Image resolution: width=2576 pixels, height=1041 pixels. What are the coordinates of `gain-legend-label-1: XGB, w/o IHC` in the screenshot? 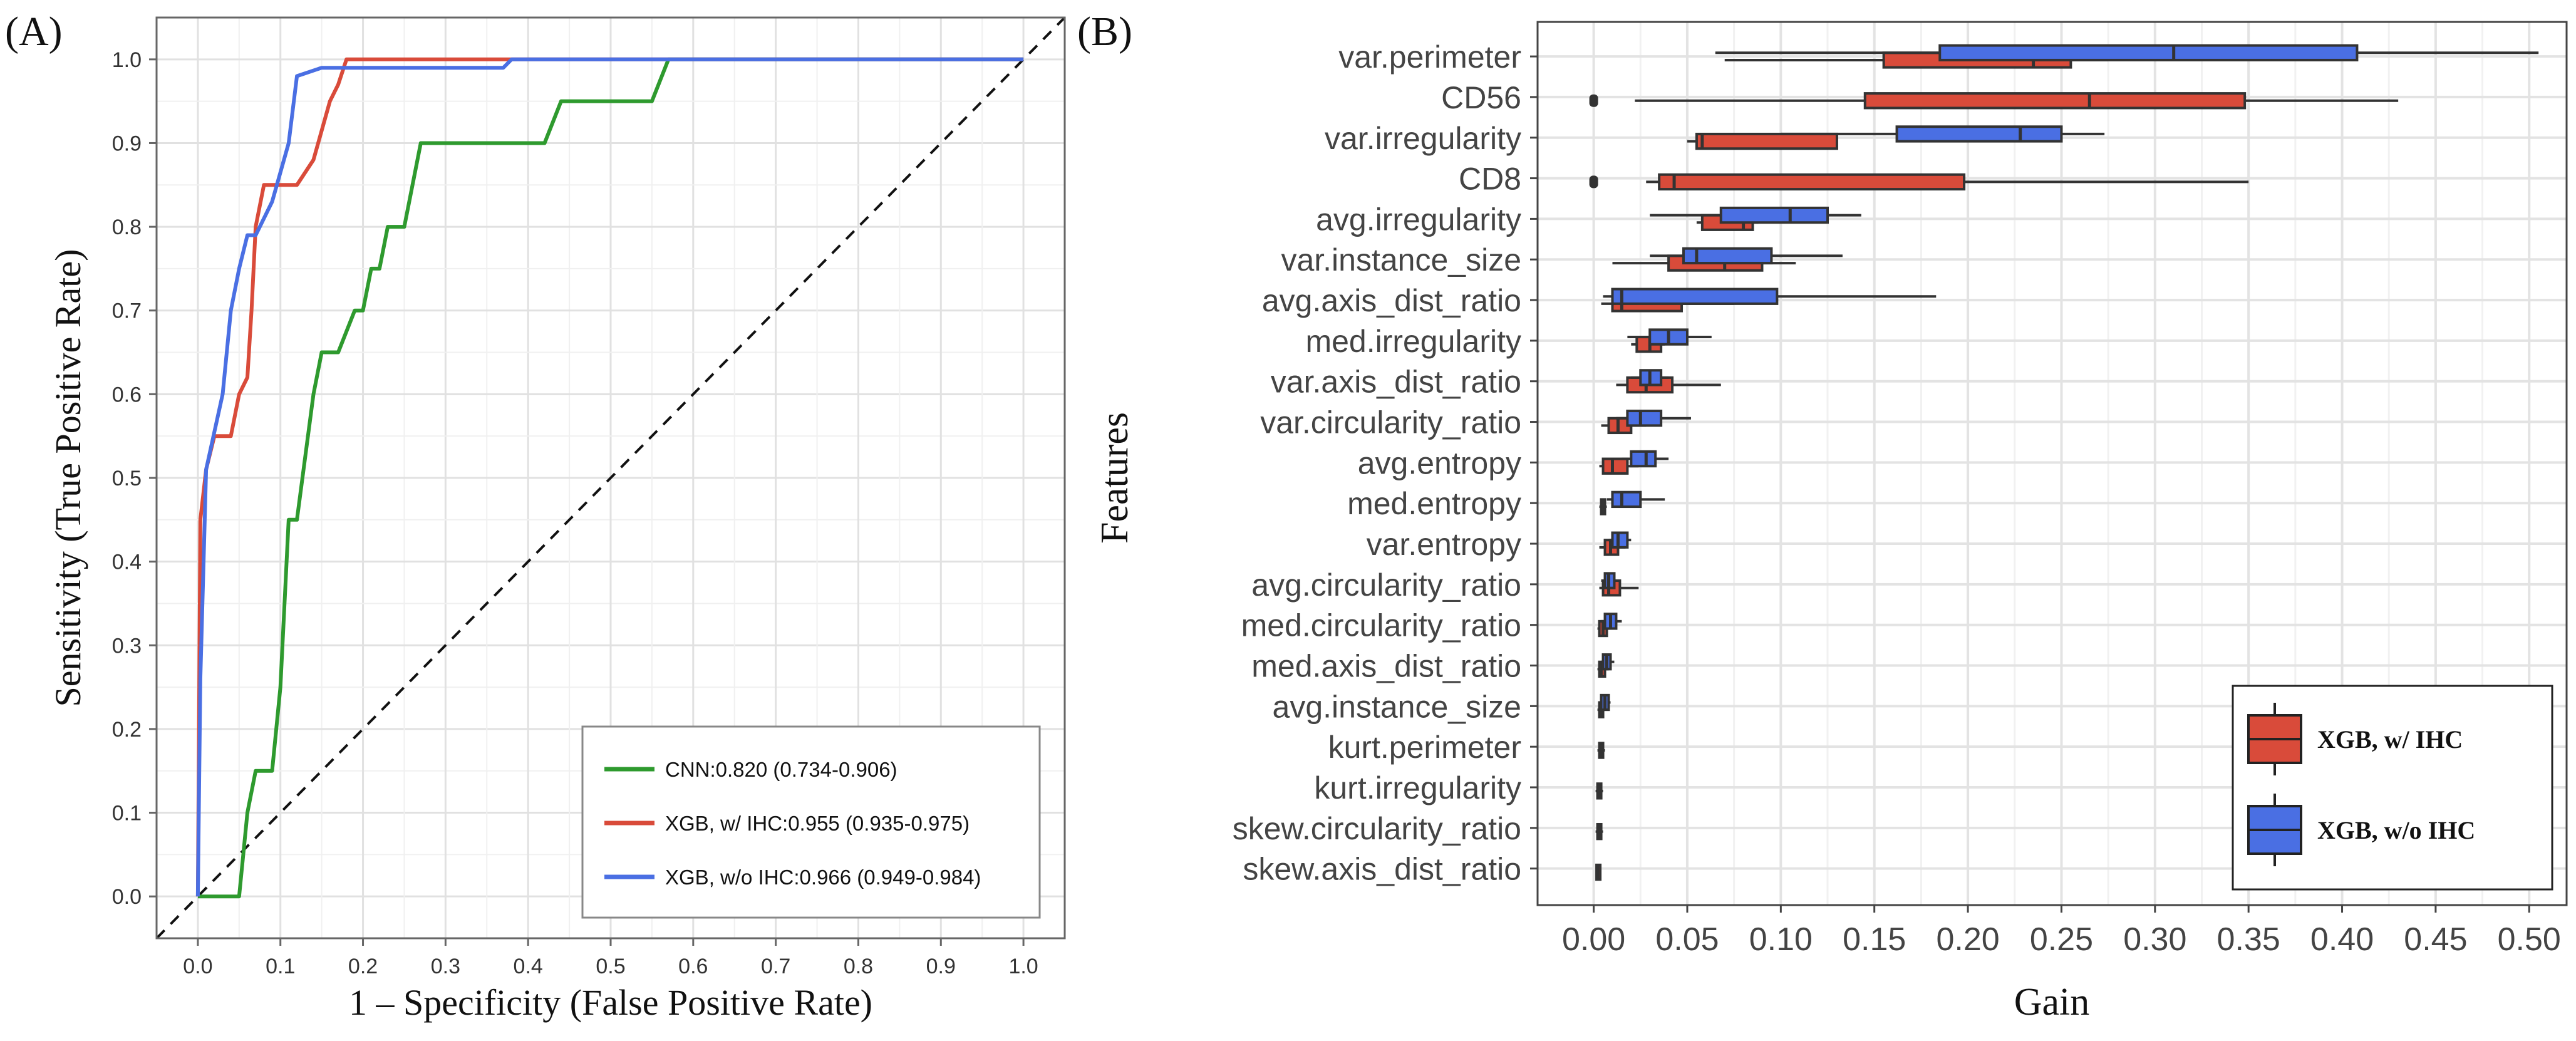 It's located at (2396, 830).